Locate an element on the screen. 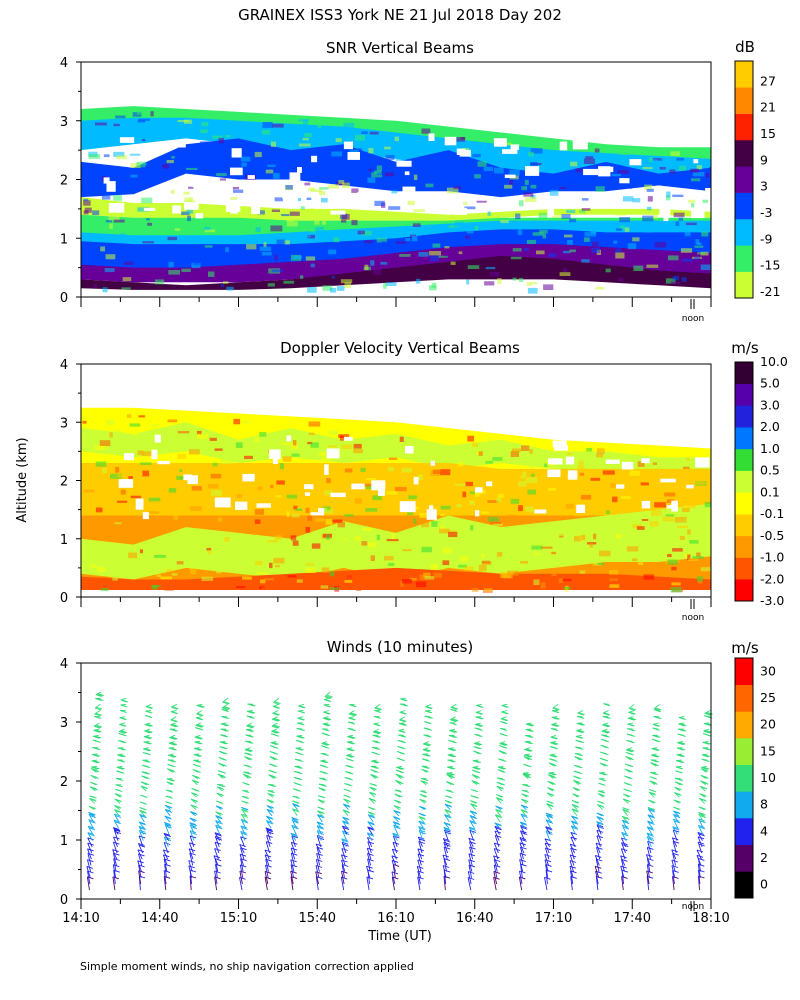  doppler-colorbar-swatch is located at coordinates (744, 481).